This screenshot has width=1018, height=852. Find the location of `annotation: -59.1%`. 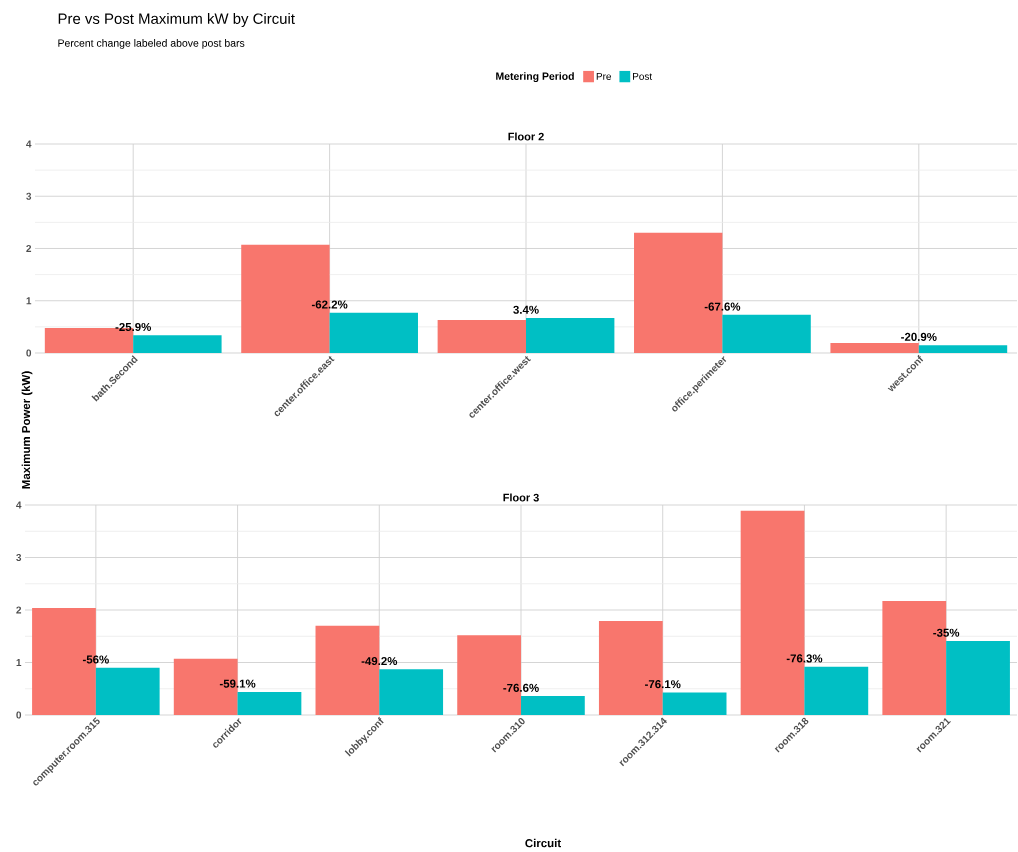

annotation: -59.1% is located at coordinates (237, 683).